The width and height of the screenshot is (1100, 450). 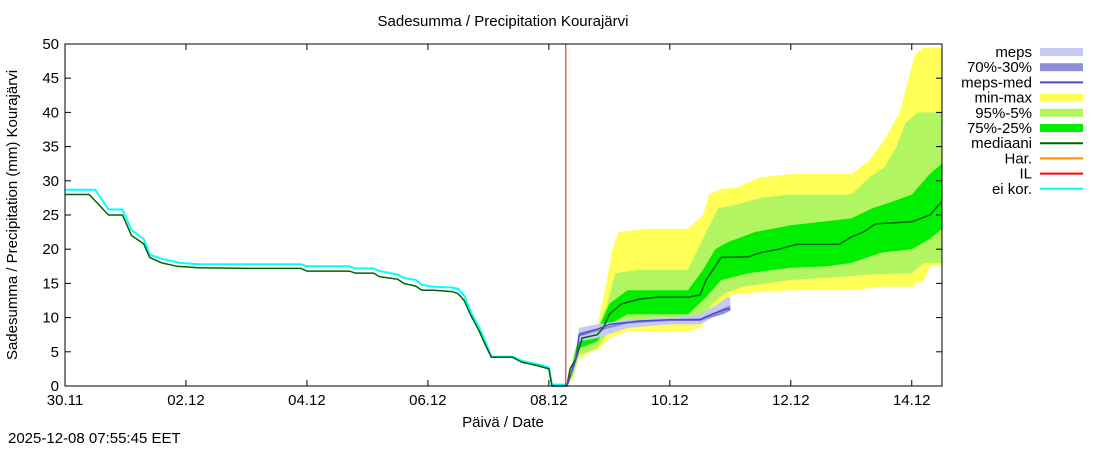 I want to click on x-axis-label: Päivä / Date, so click(x=503, y=422).